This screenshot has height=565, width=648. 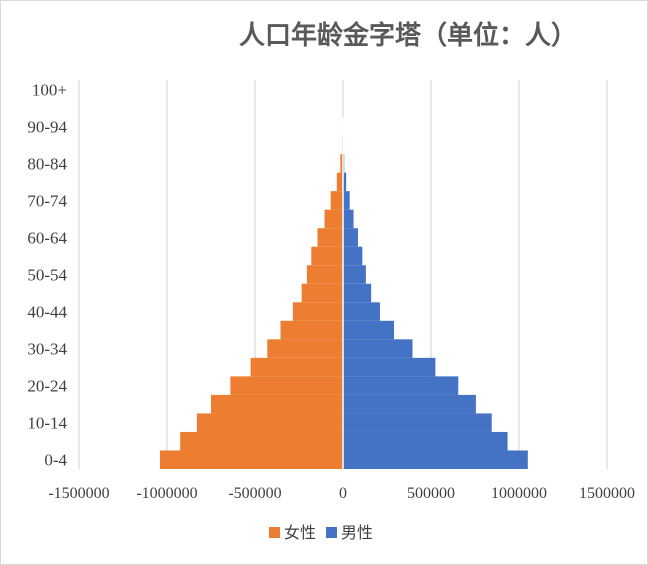 I want to click on x-tick-label: 1500000, so click(x=607, y=493).